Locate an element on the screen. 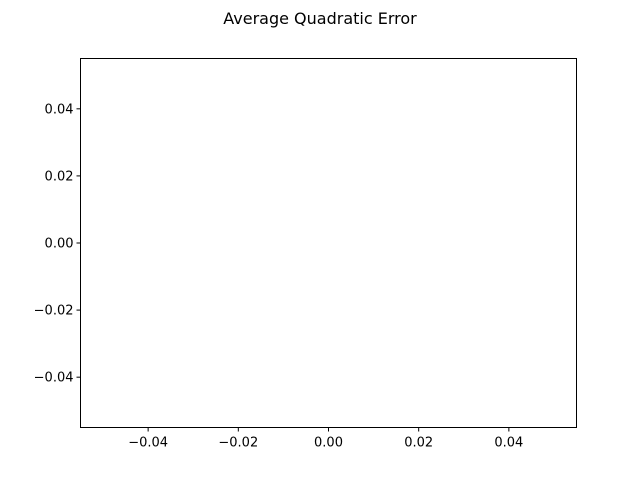 Image resolution: width=640 pixels, height=480 pixels. y-tick-label: 0.00 is located at coordinates (59, 244).